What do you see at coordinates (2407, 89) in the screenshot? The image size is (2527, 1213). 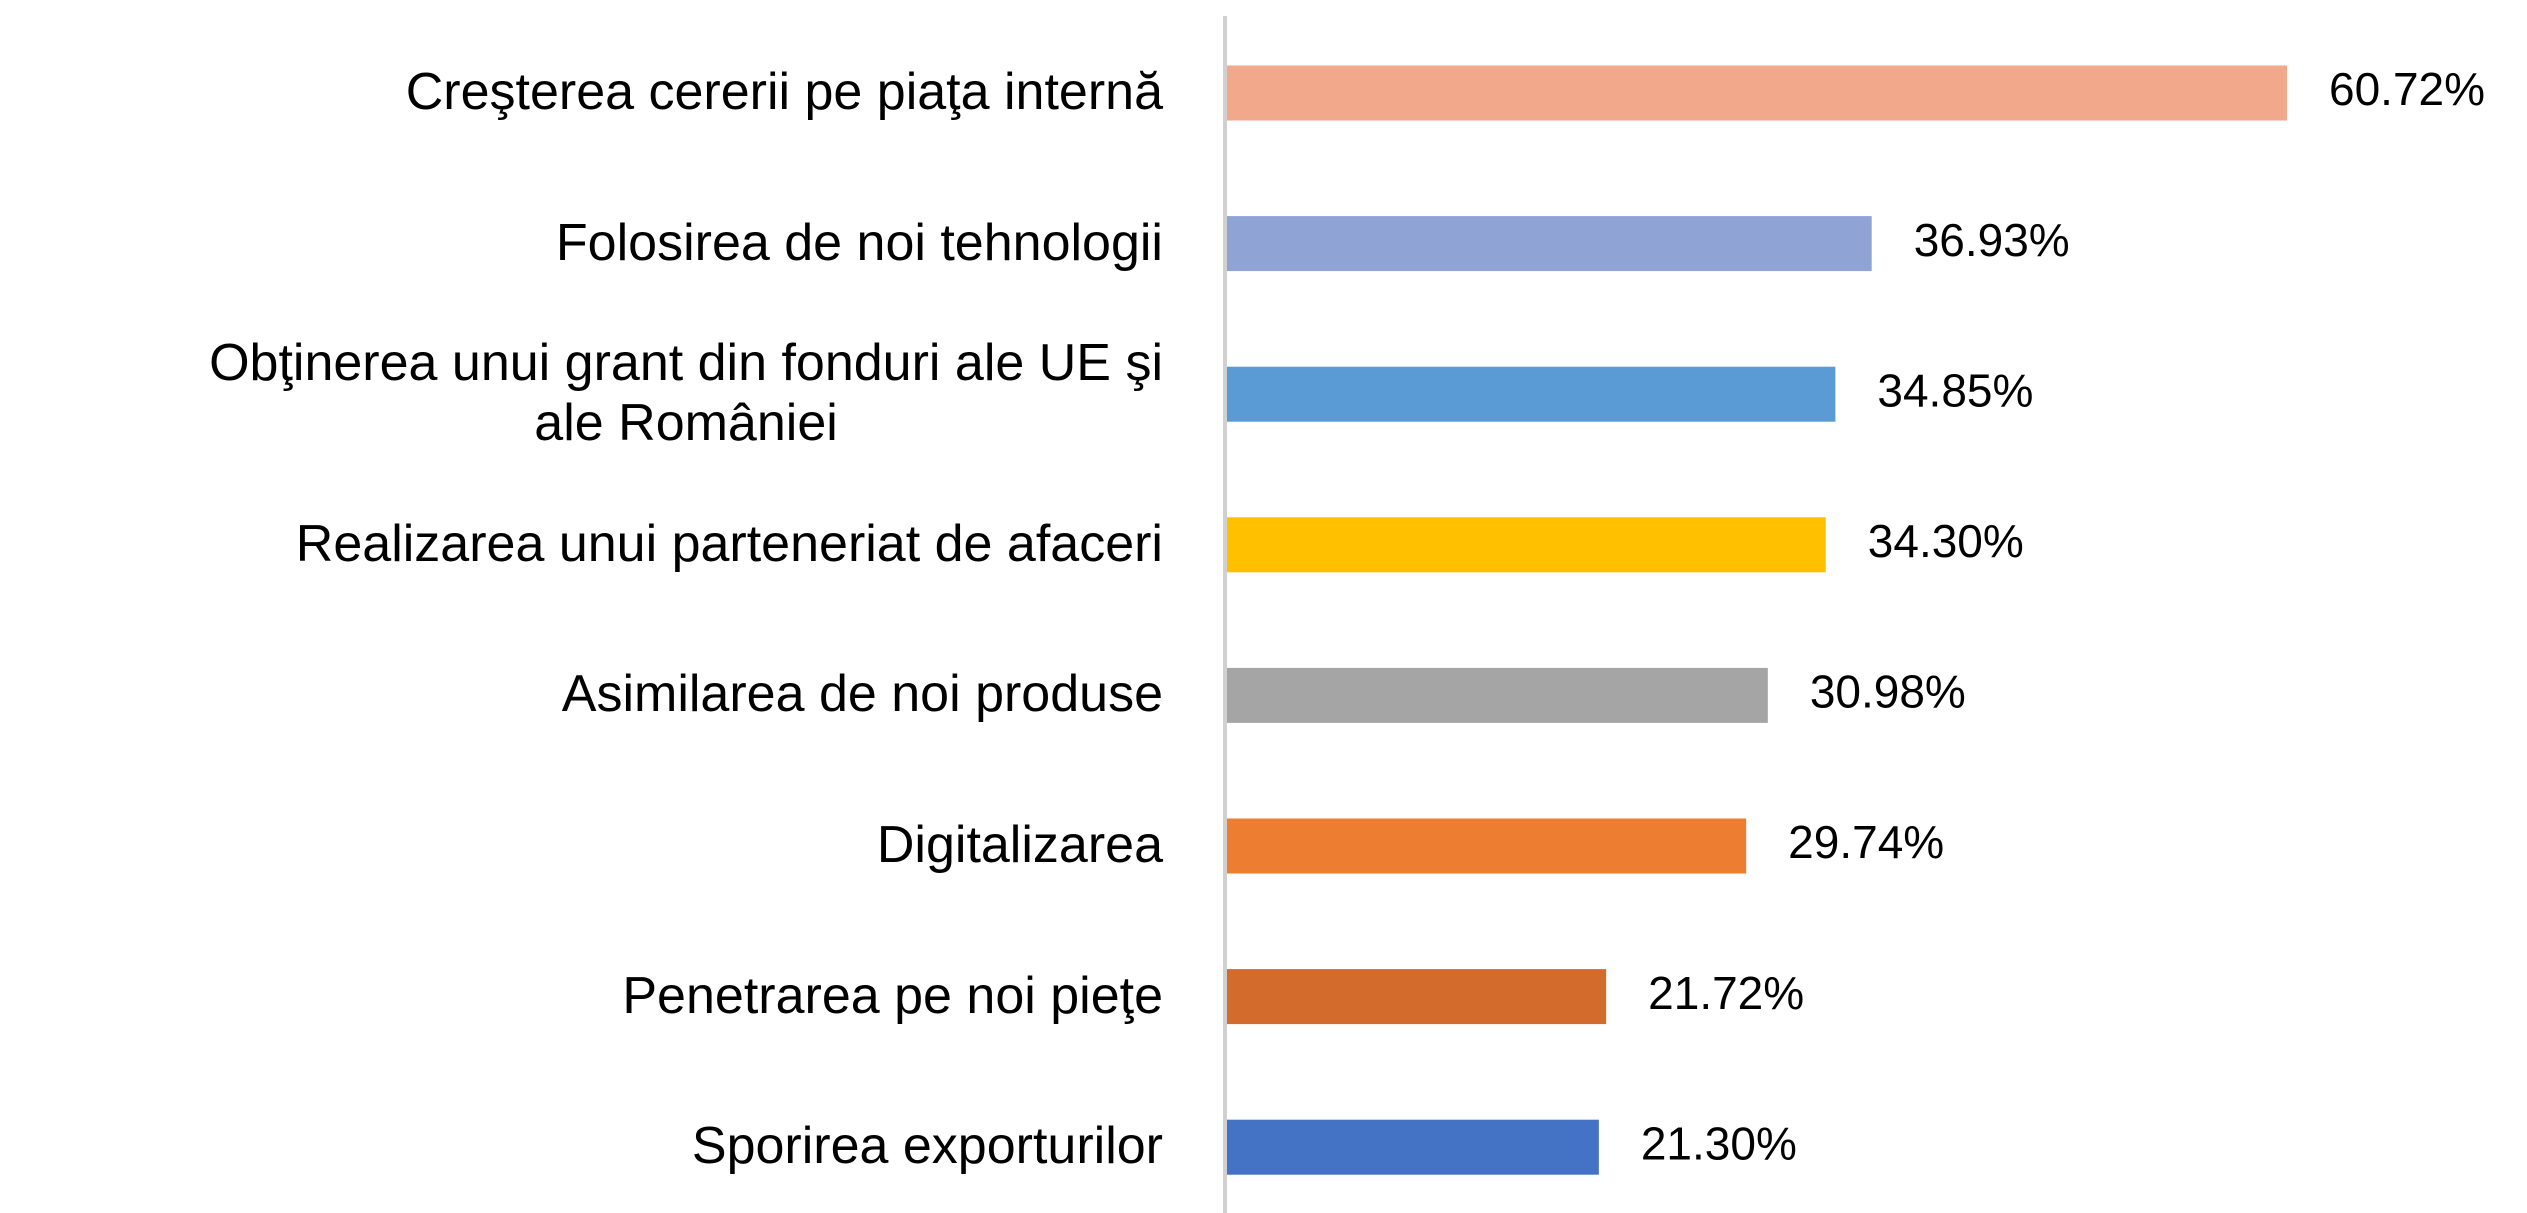 I see `value-label: 60.72%` at bounding box center [2407, 89].